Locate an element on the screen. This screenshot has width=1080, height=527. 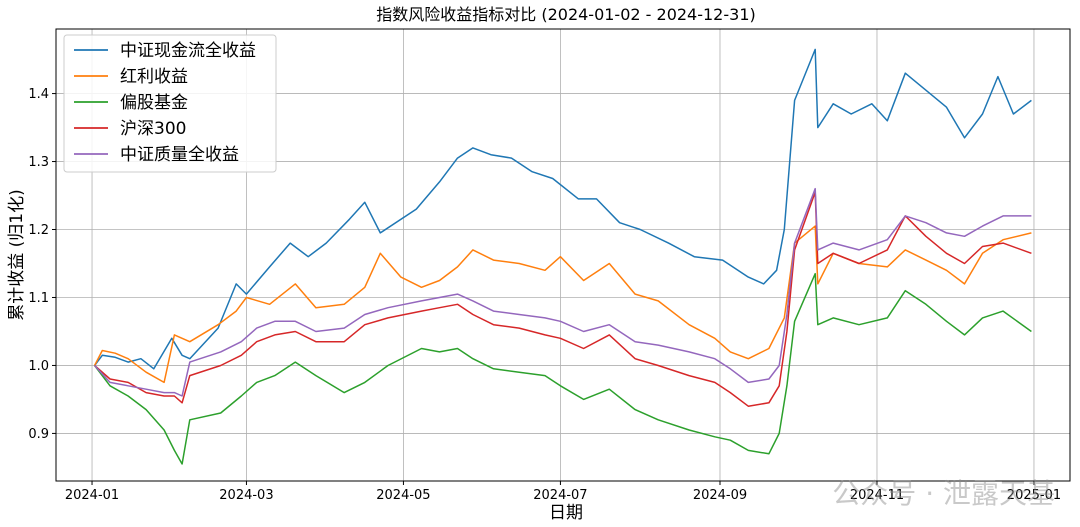
x-tick-label: 2024-03 is located at coordinates (246, 495).